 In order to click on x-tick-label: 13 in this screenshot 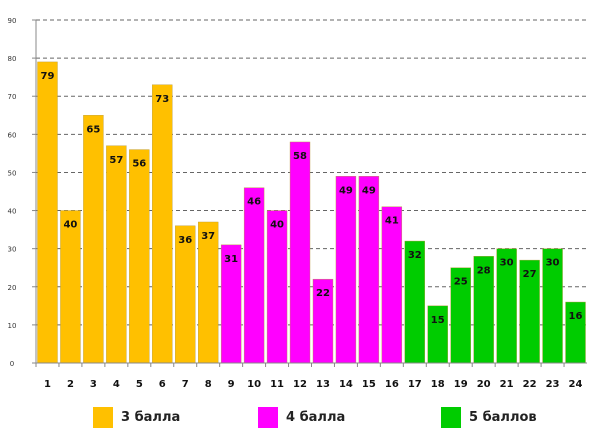, I will do `click(323, 384)`.